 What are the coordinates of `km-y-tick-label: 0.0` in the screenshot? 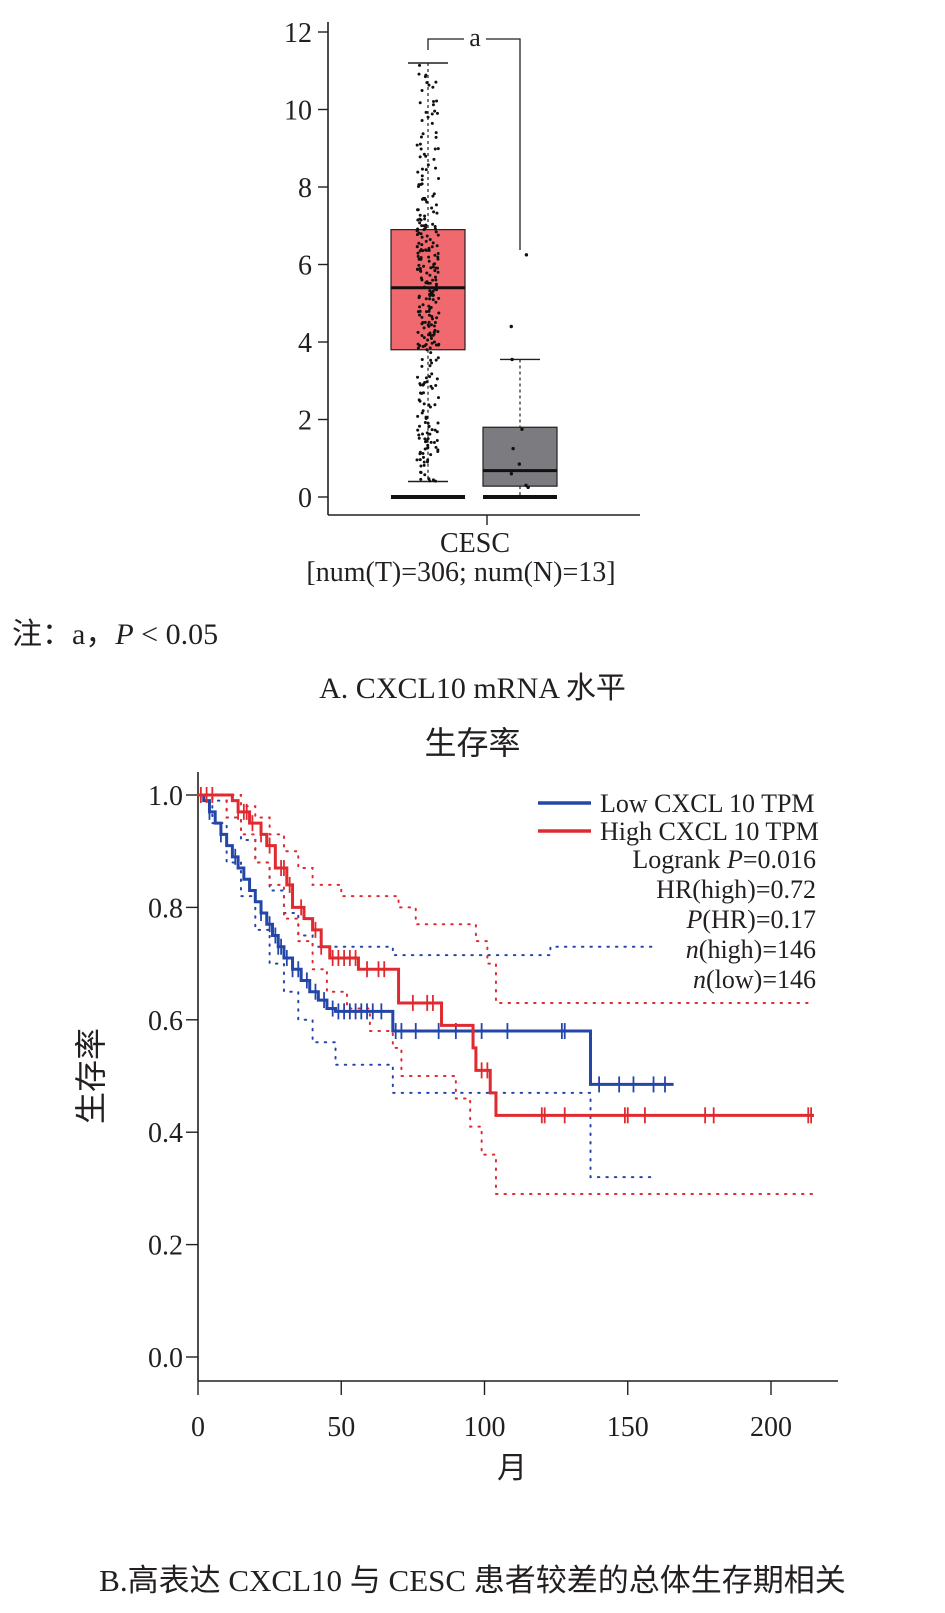 It's located at (165, 1358).